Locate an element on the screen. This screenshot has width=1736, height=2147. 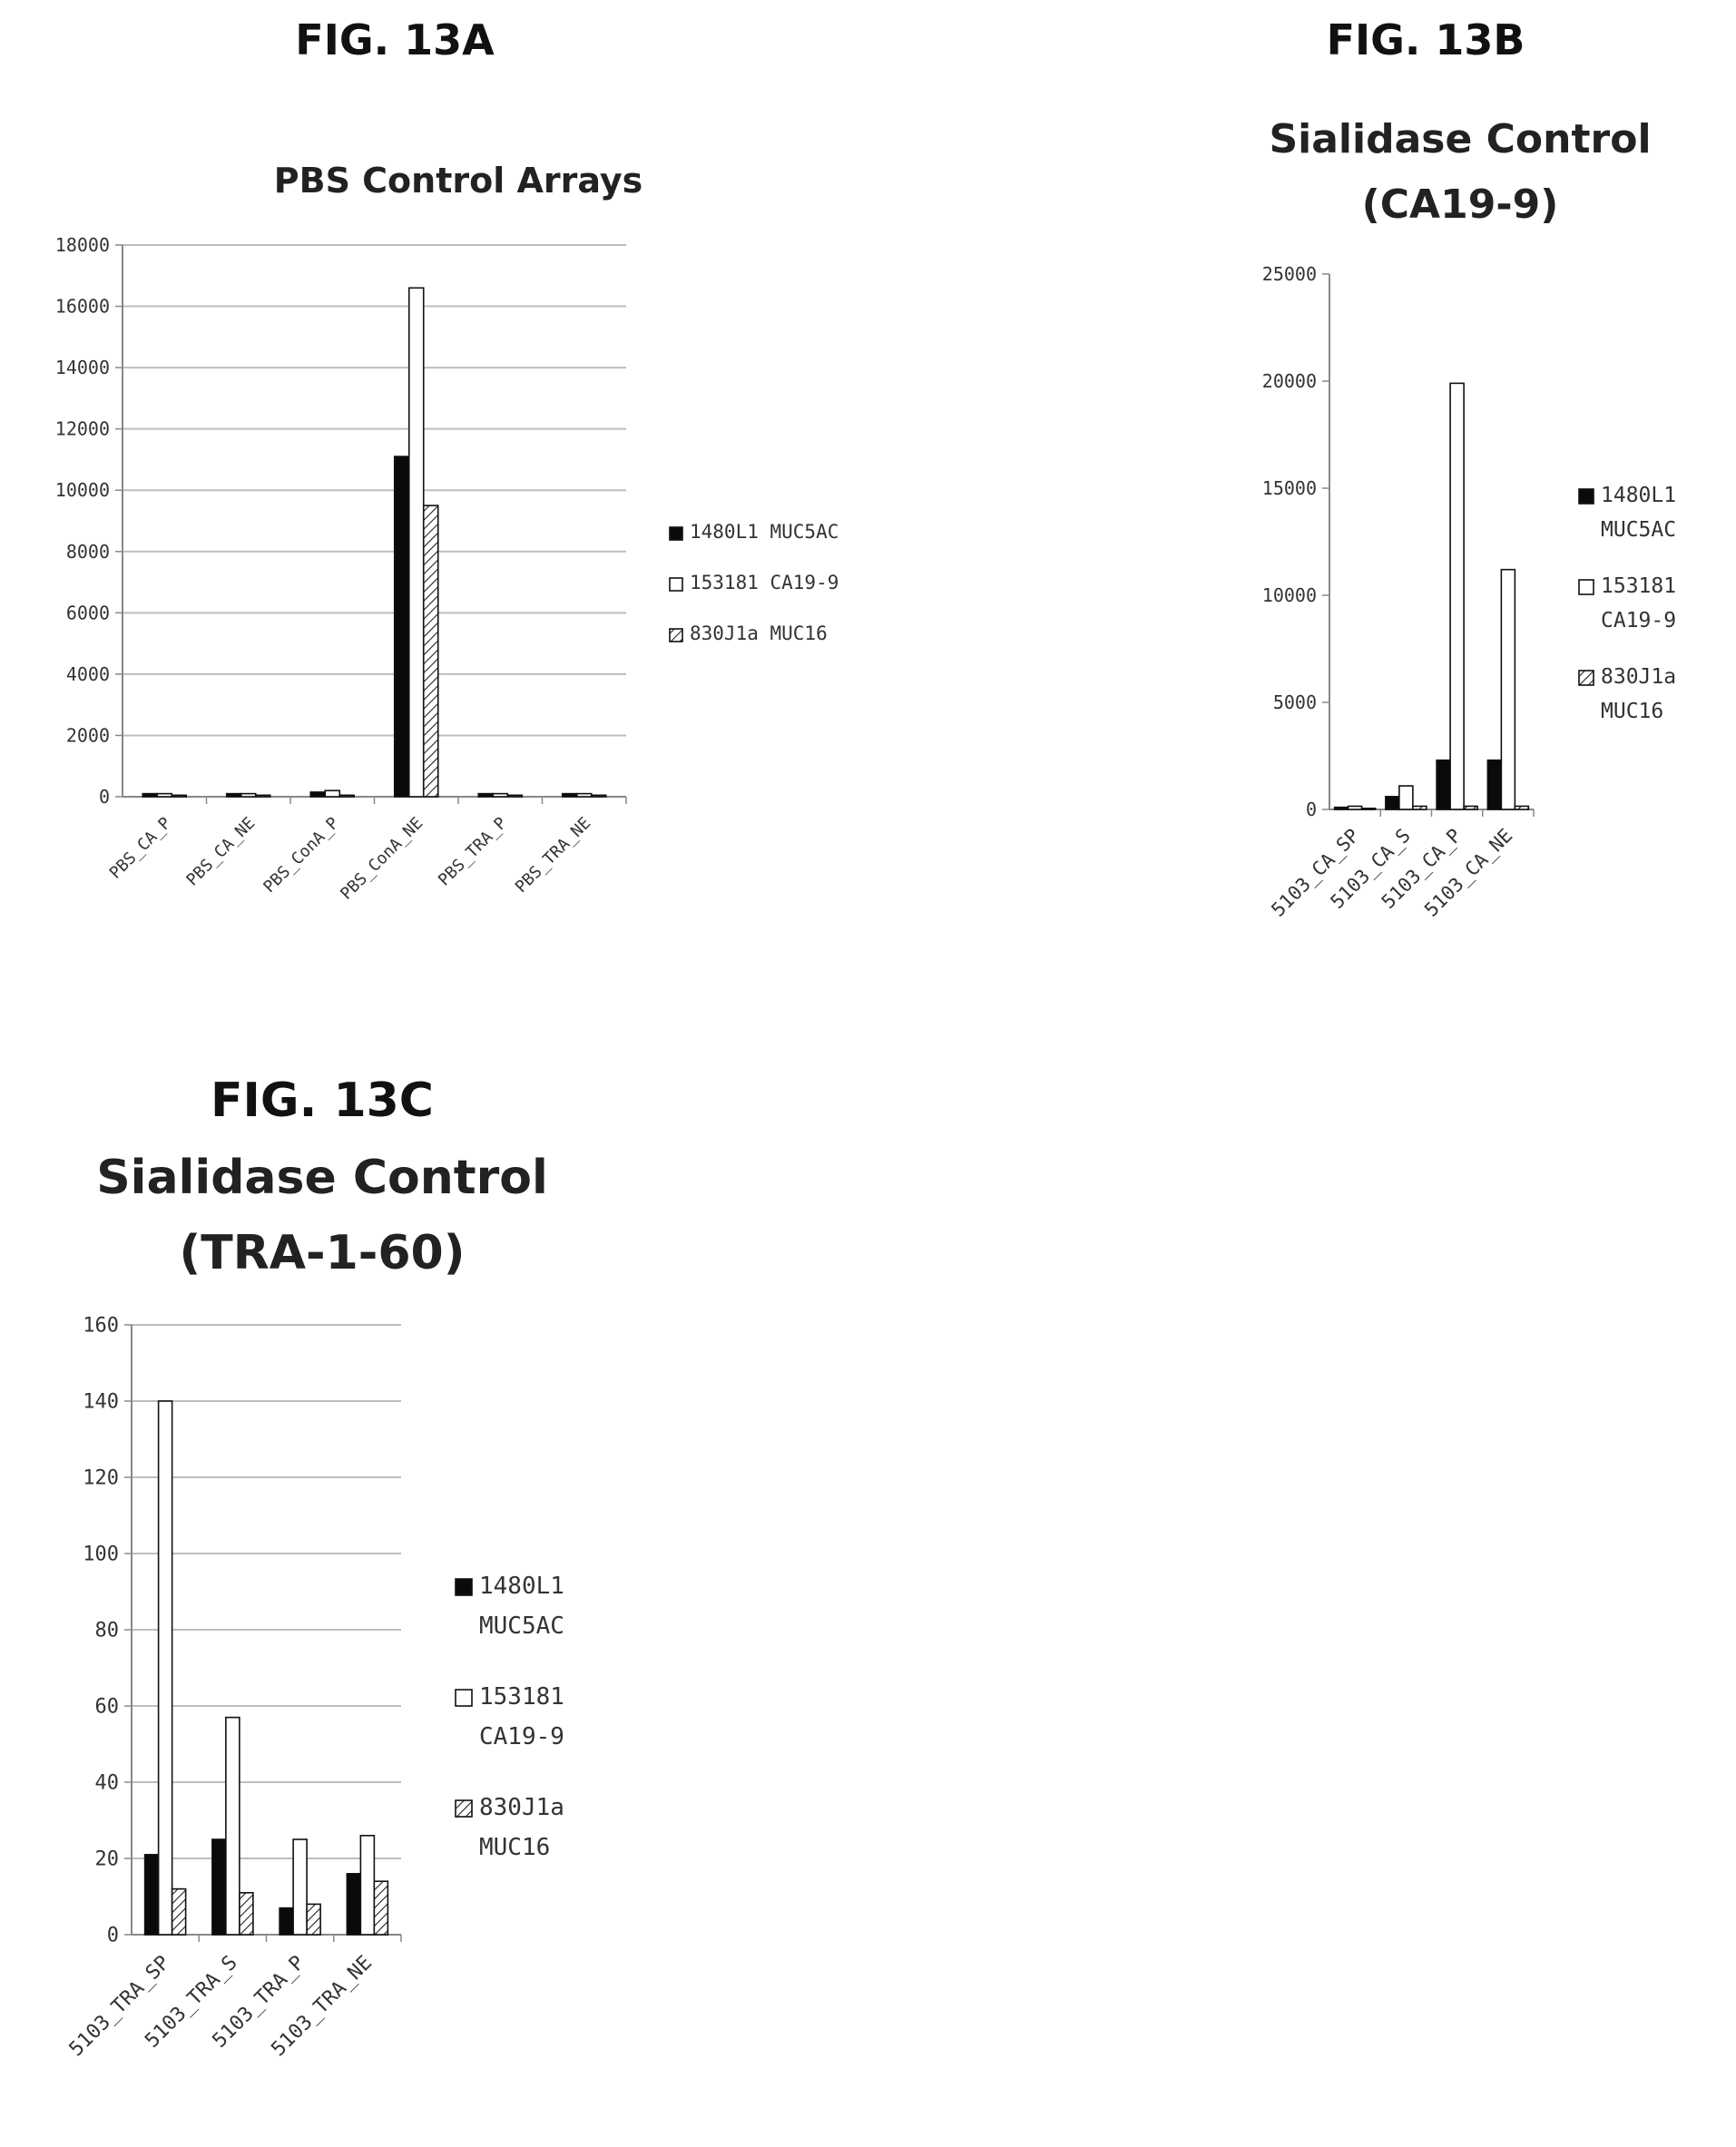
y-tick-label: 6000 is located at coordinates (88, 612).